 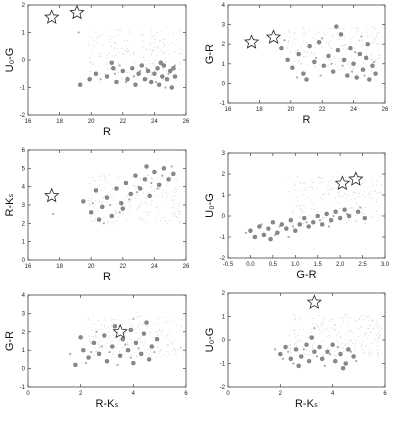 What do you see at coordinates (322, 110) in the screenshot?
I see `x-tick-label: 22` at bounding box center [322, 110].